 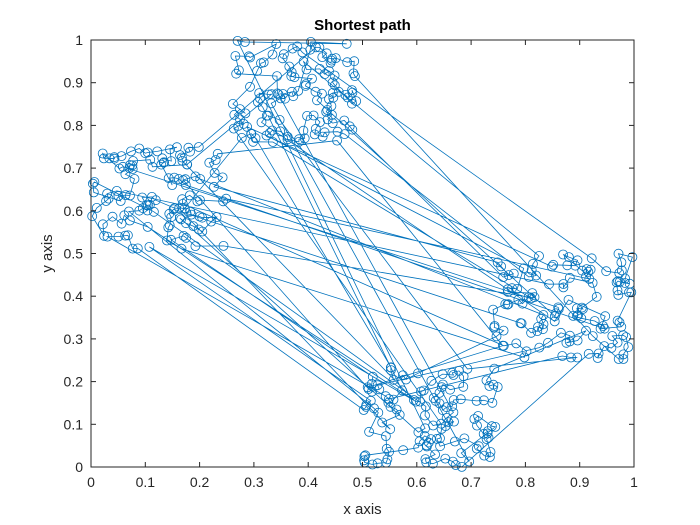 What do you see at coordinates (254, 482) in the screenshot?
I see `x-tick-label: 0.3` at bounding box center [254, 482].